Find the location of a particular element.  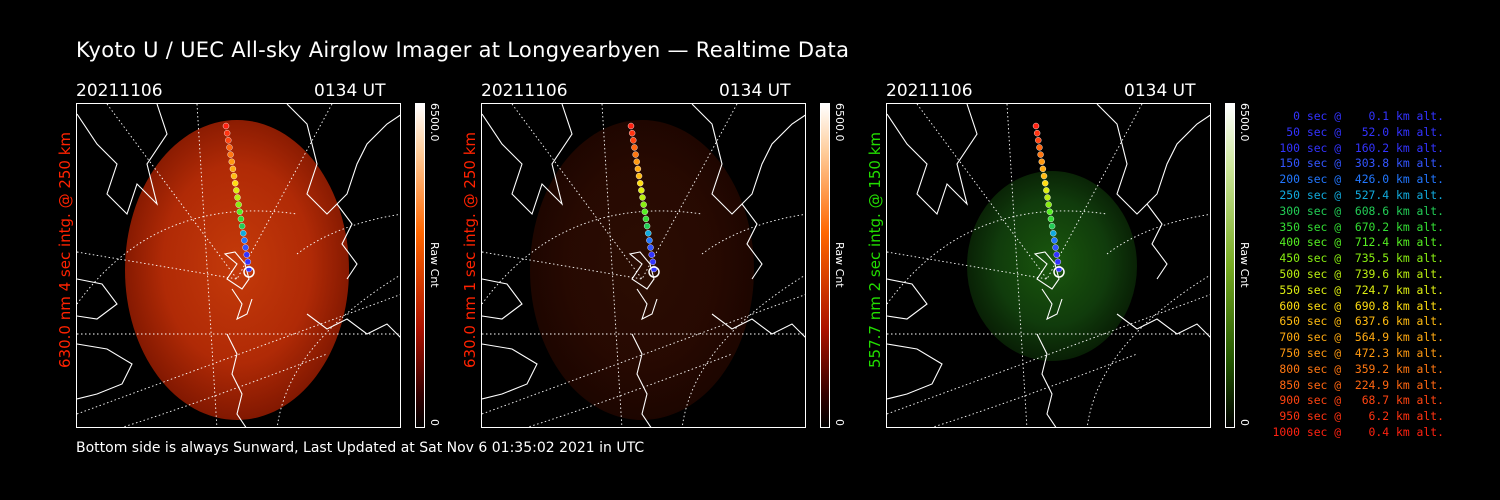

panel-2-image is located at coordinates (643, 265).